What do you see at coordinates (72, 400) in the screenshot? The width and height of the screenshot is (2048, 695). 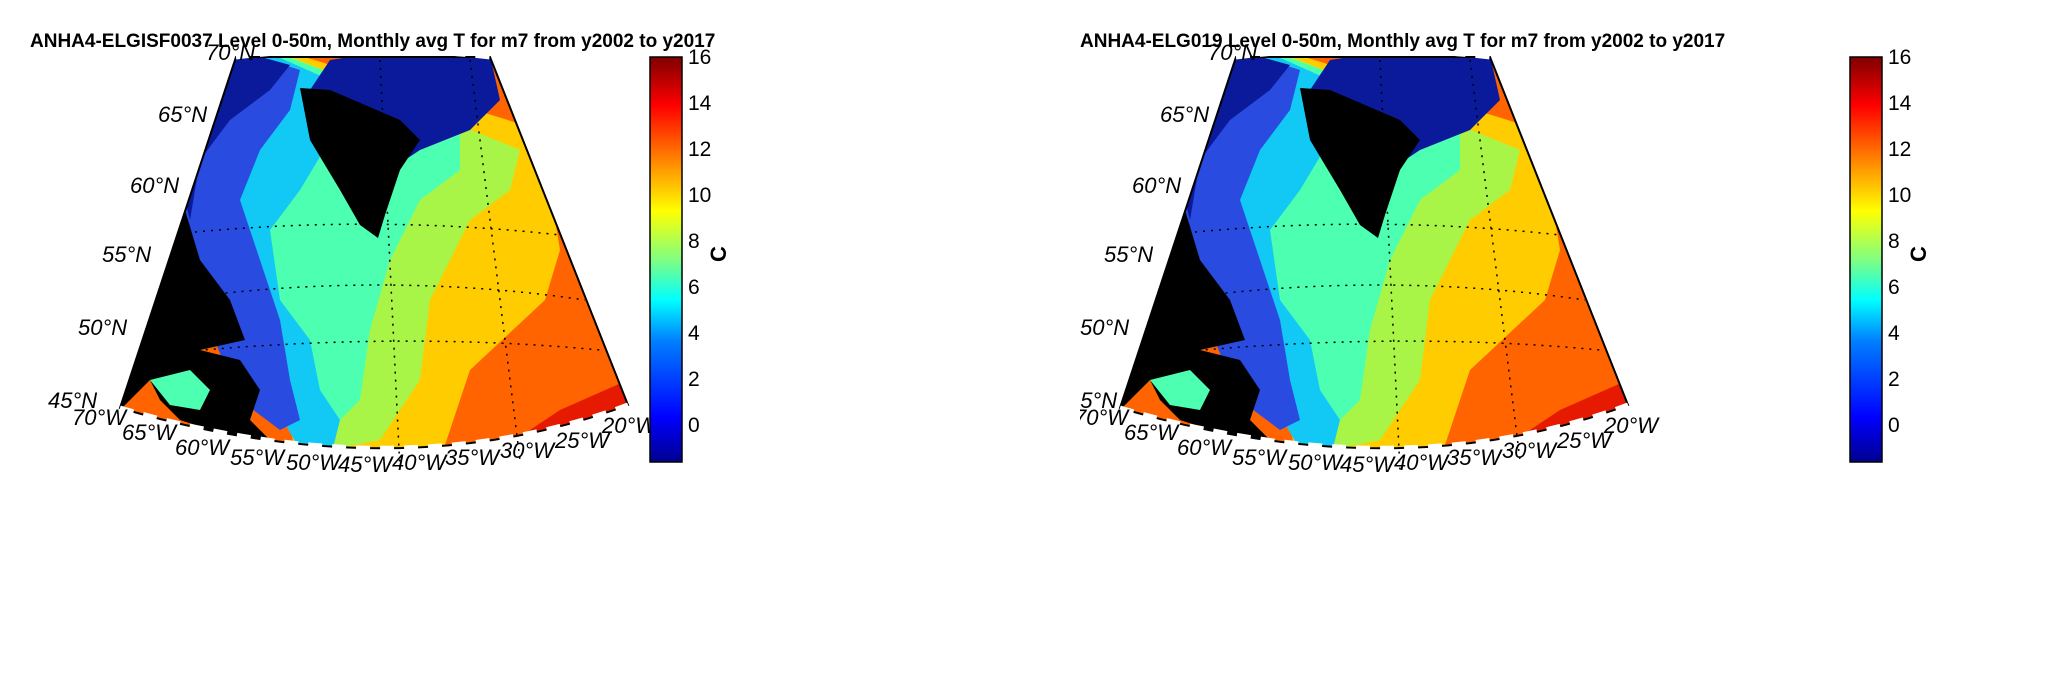 I see `lat-label: 45°N` at bounding box center [72, 400].